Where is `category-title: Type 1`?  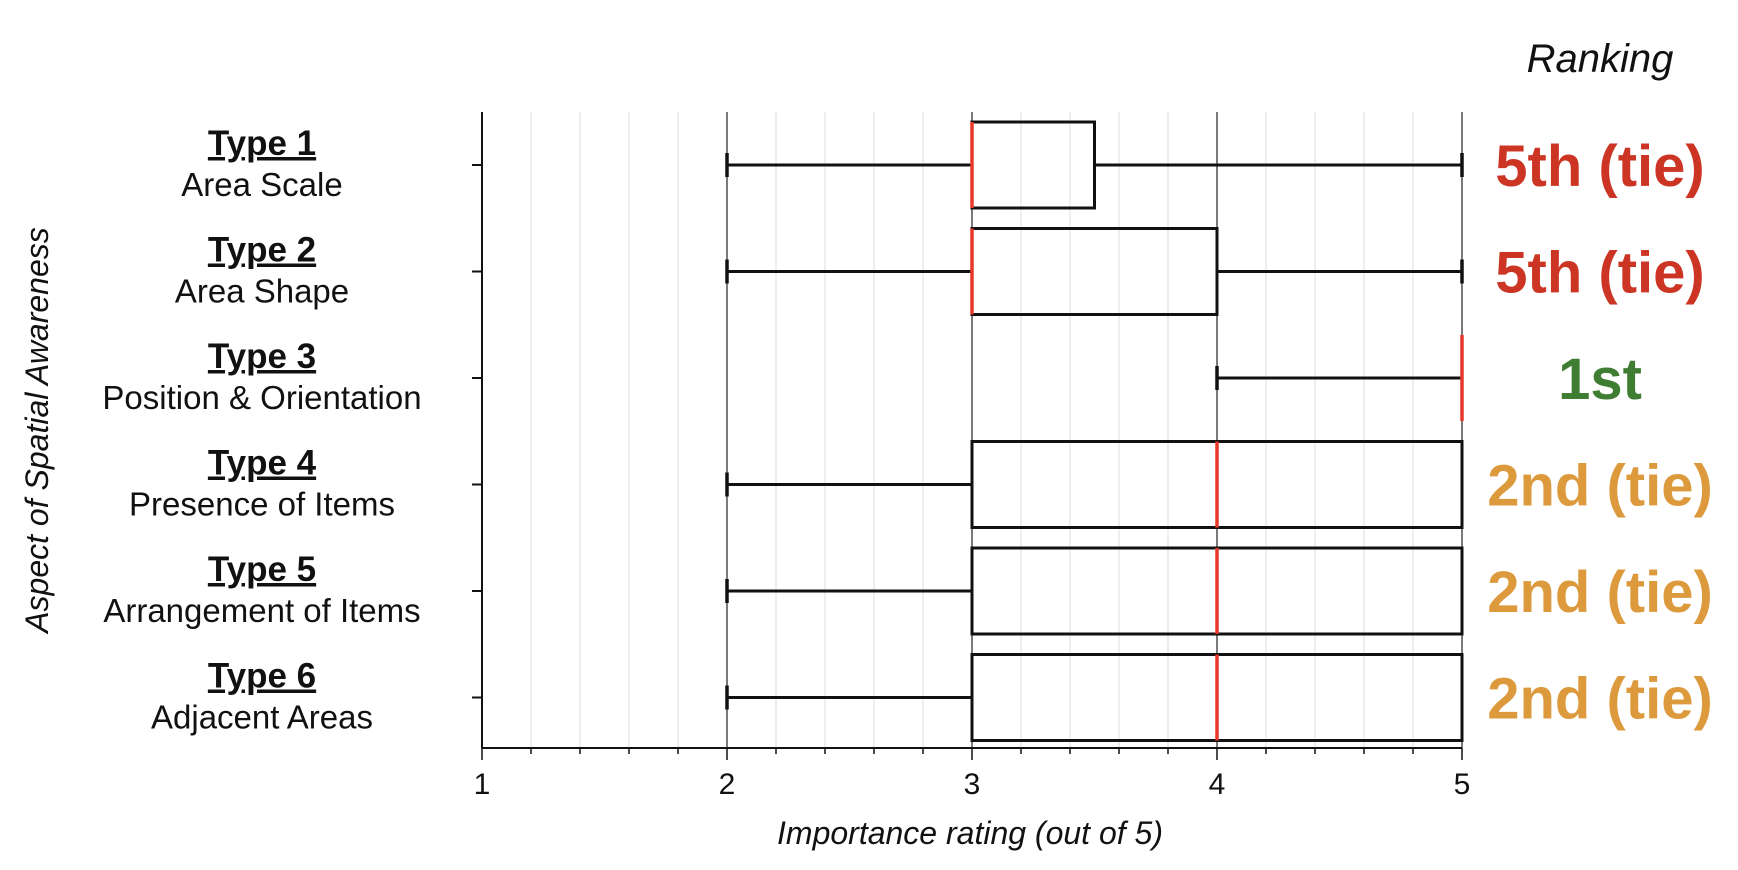 category-title: Type 1 is located at coordinates (262, 143).